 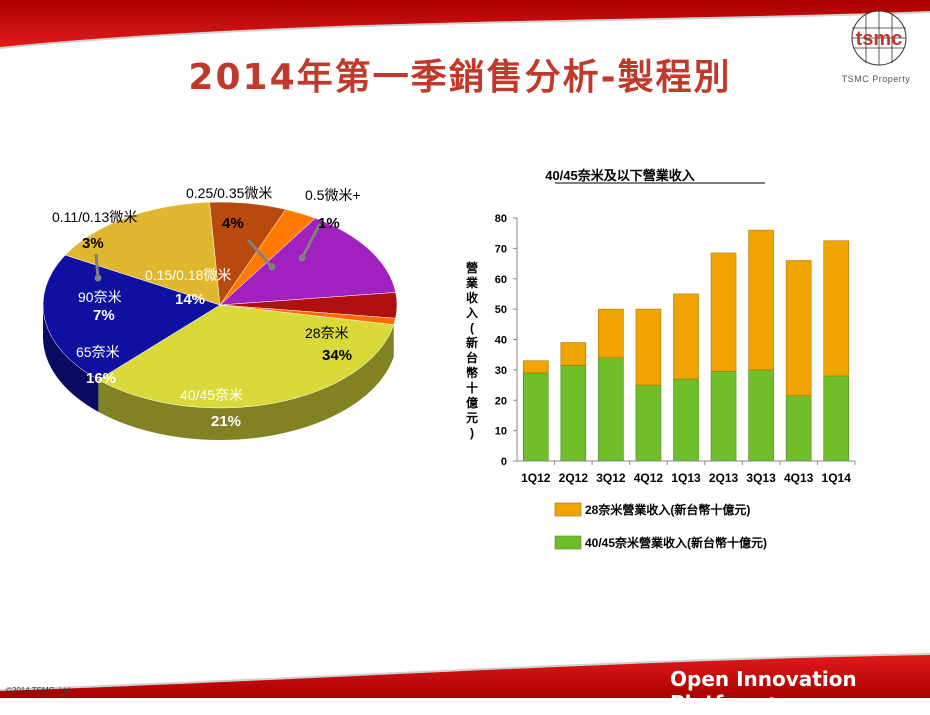 I want to click on x-tick-label-2Q12: 2Q12, so click(x=574, y=478).